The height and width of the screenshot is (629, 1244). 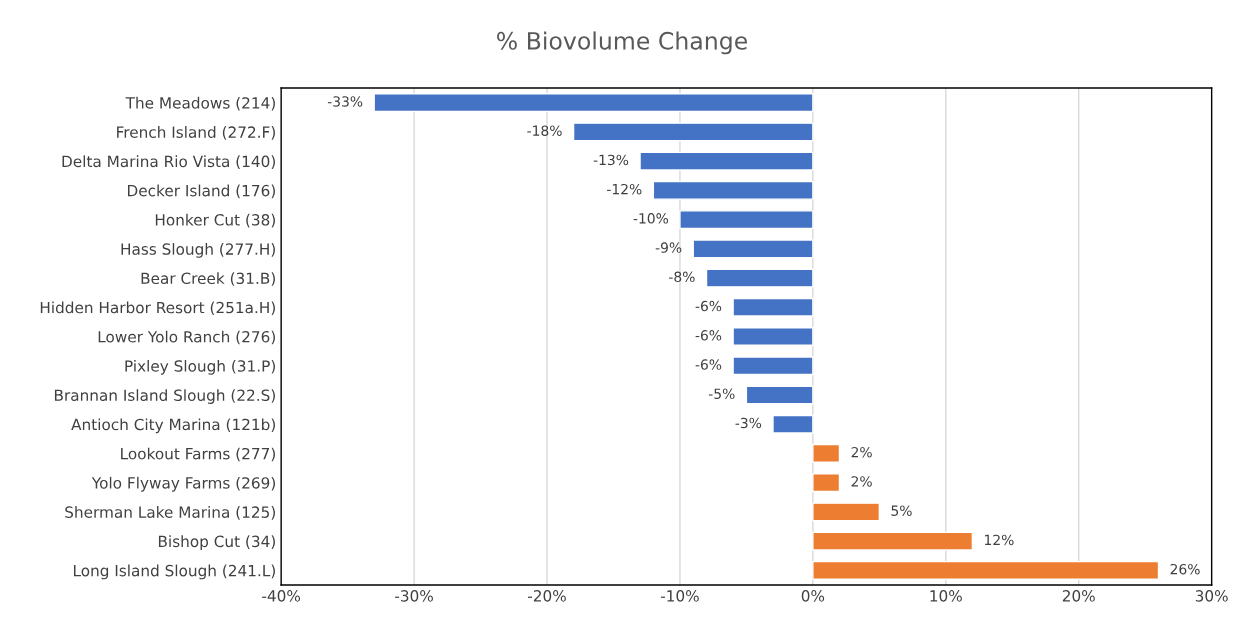 I want to click on data-label: -9%, so click(x=668, y=247).